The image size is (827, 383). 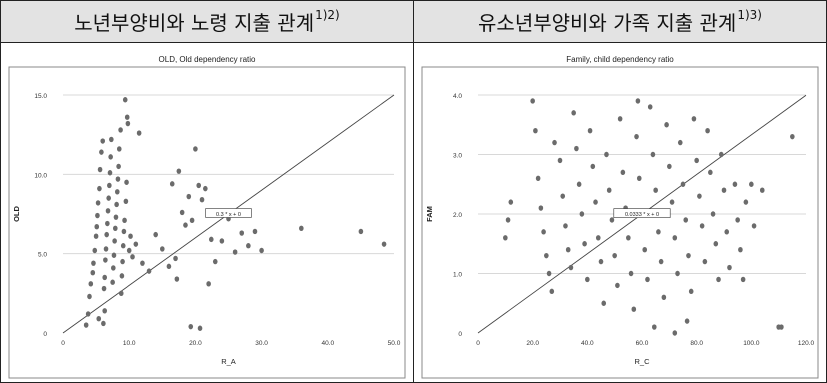 What do you see at coordinates (749, 14) in the screenshot?
I see `panel-title-footnote: 1)3)` at bounding box center [749, 14].